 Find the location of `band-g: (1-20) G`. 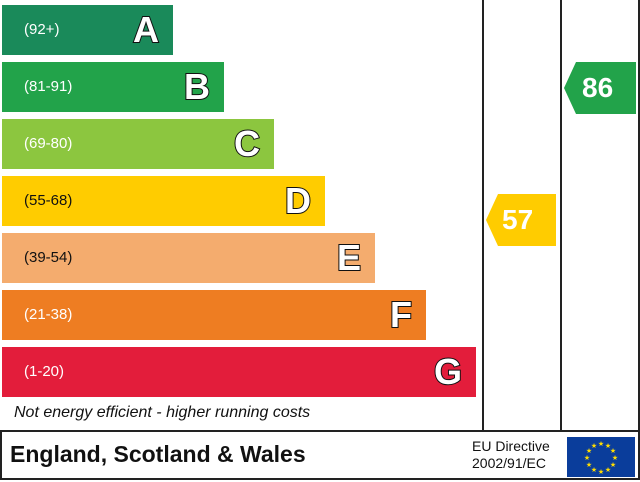

band-g: (1-20) G is located at coordinates (239, 372).